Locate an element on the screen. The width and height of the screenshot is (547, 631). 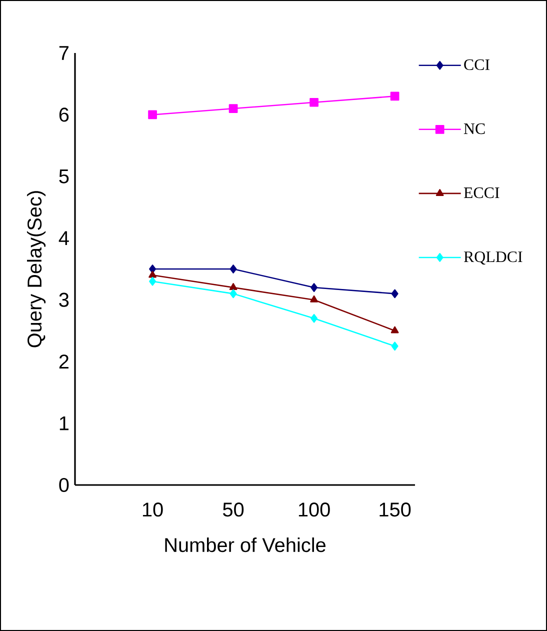
y-tick-label: 2 is located at coordinates (63, 361).